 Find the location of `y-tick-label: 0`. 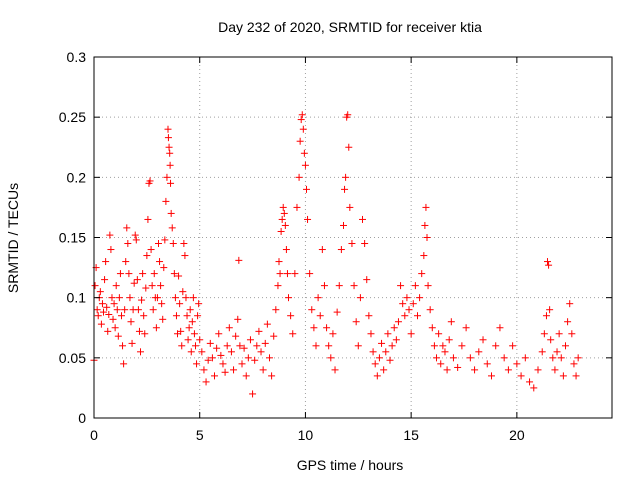

y-tick-label: 0 is located at coordinates (82, 418).